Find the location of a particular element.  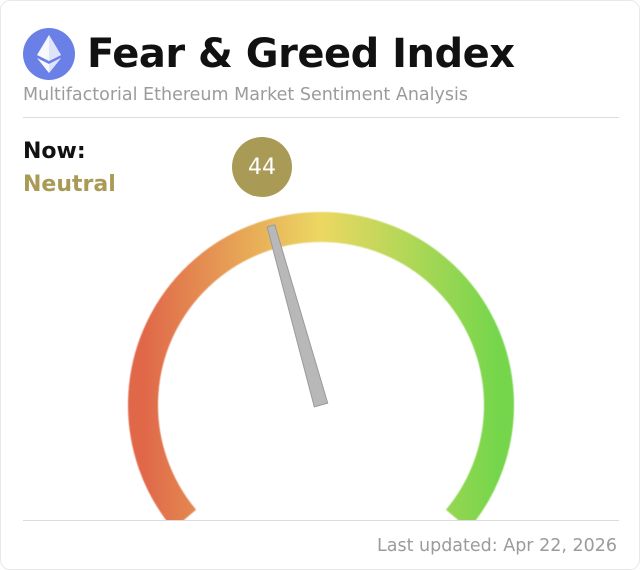

value-badge: 44 is located at coordinates (262, 167).